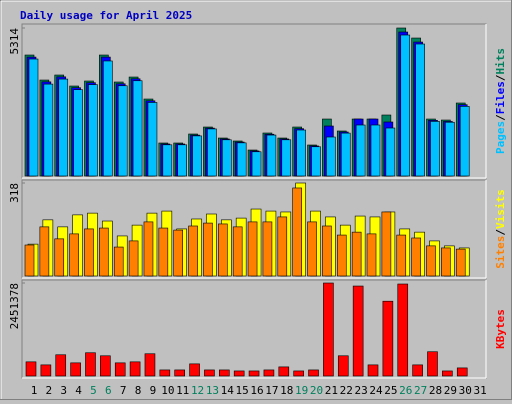  What do you see at coordinates (138, 390) in the screenshot?
I see `x-tick-label: 8` at bounding box center [138, 390].